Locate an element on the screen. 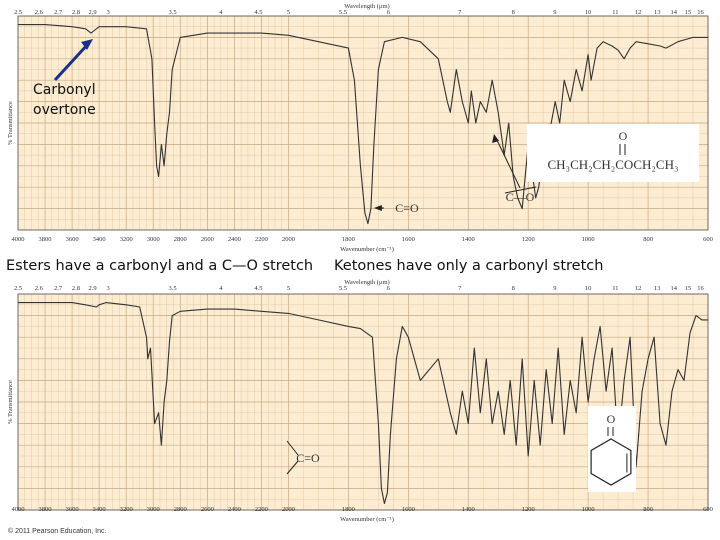 The height and width of the screenshot is (540, 720). top-tick-label: 2.9 is located at coordinates (93, 12).